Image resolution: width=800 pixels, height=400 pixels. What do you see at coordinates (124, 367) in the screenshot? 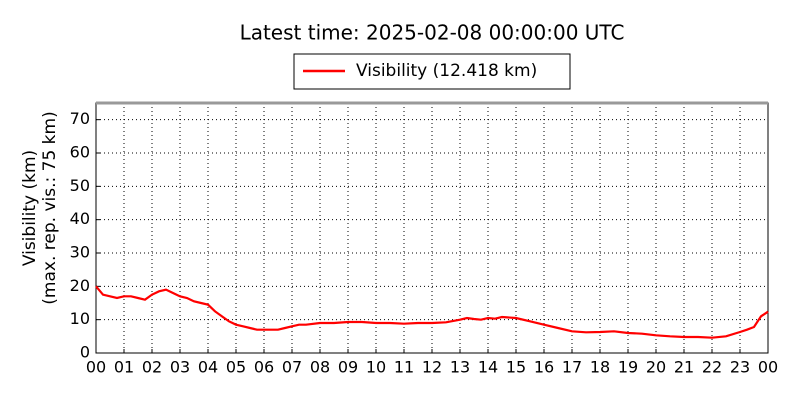
I see `x-tick-label: 01` at bounding box center [124, 367].